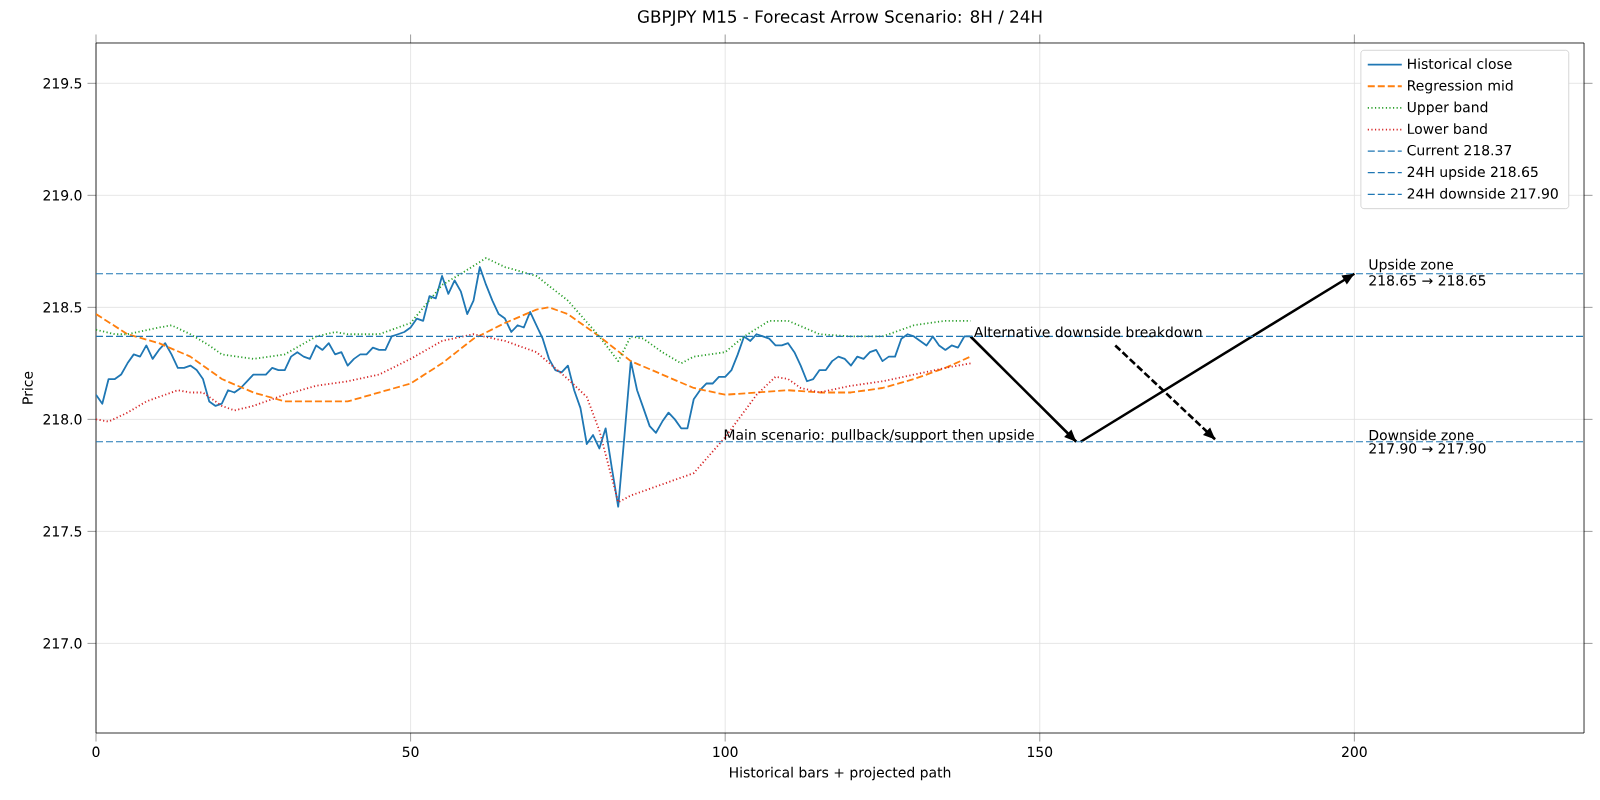 Image resolution: width=1600 pixels, height=800 pixels. I want to click on legend-label: Lower band, so click(1447, 129).